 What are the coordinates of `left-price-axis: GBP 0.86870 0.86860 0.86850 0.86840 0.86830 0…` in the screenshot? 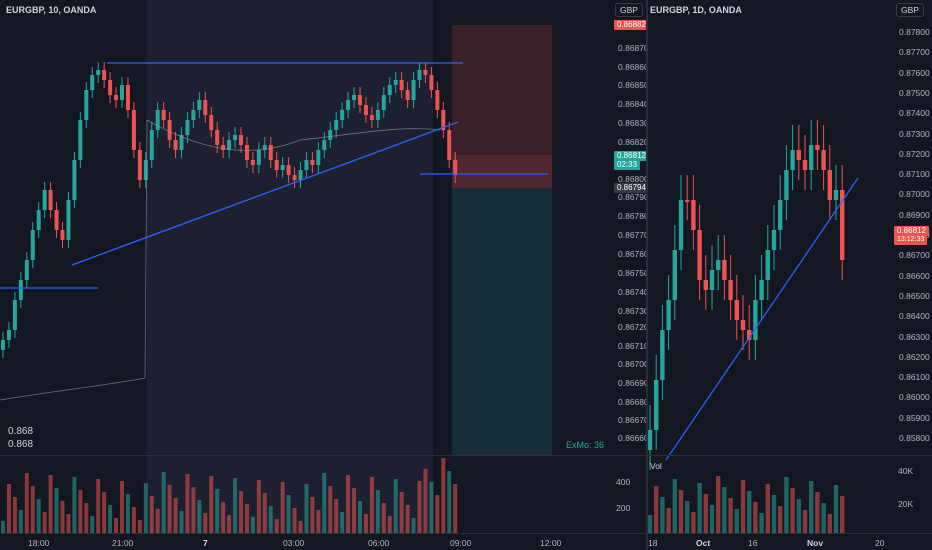 It's located at (630, 275).